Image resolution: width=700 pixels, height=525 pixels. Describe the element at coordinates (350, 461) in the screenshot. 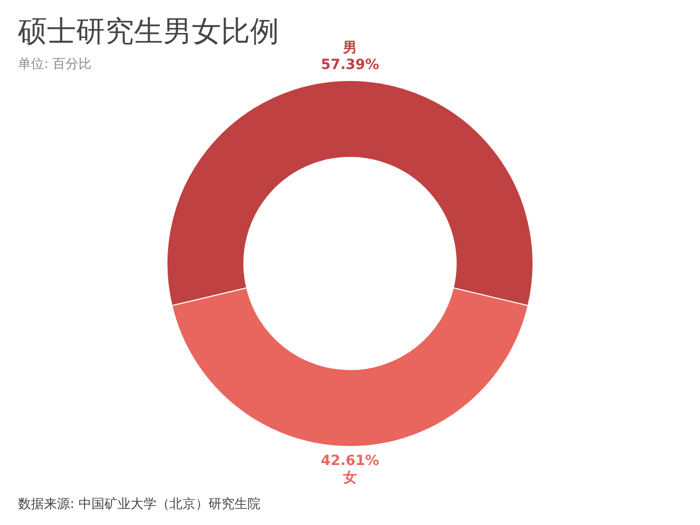

I see `data-label: 42.61%` at that location.